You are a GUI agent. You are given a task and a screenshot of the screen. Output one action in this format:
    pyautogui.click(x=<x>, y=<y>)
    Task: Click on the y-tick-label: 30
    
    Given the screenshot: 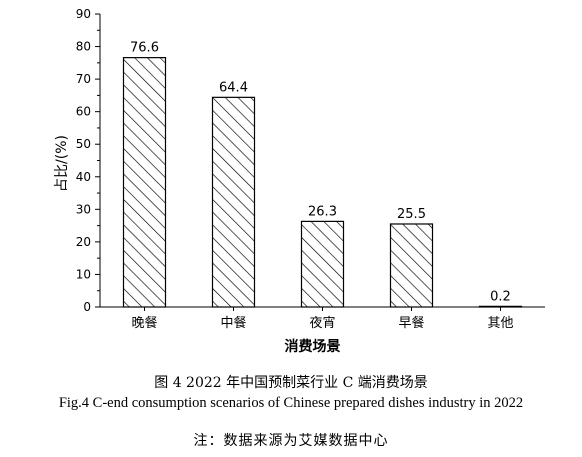 What is the action you would take?
    pyautogui.click(x=83, y=209)
    